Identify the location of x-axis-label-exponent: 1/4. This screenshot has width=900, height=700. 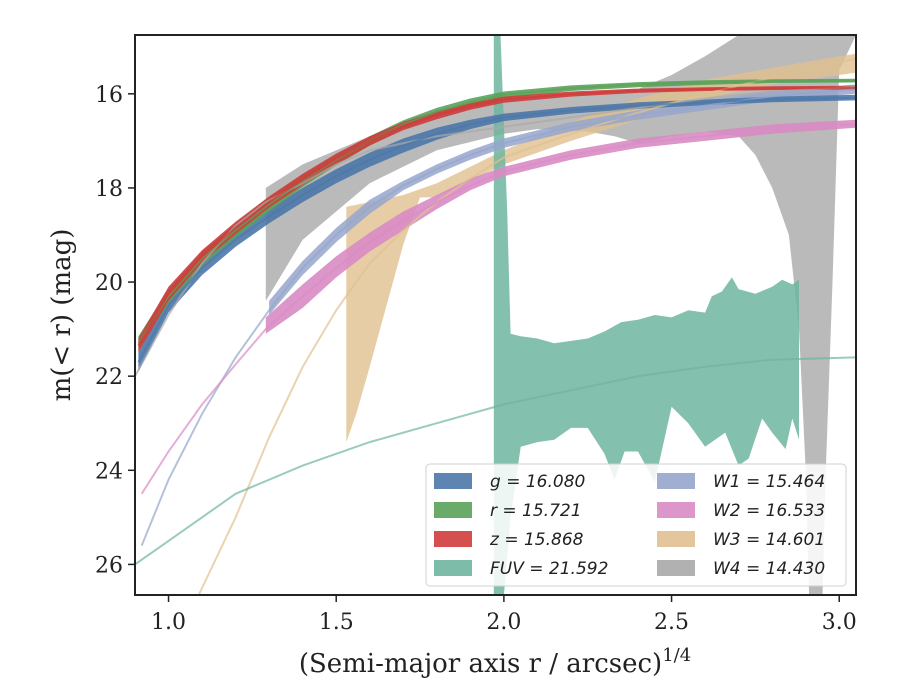
(676, 655).